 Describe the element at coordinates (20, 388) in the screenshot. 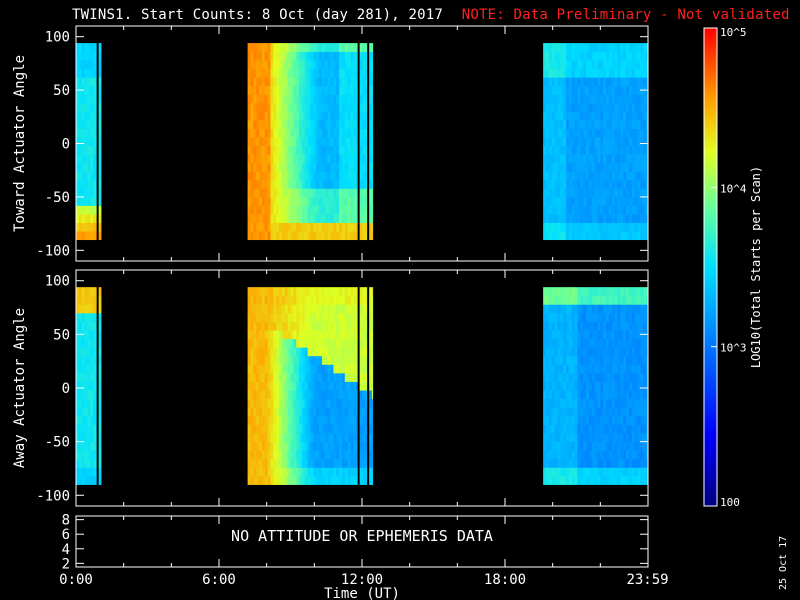

I see `middle-panel-ylabel: Away Actuator Angle` at that location.